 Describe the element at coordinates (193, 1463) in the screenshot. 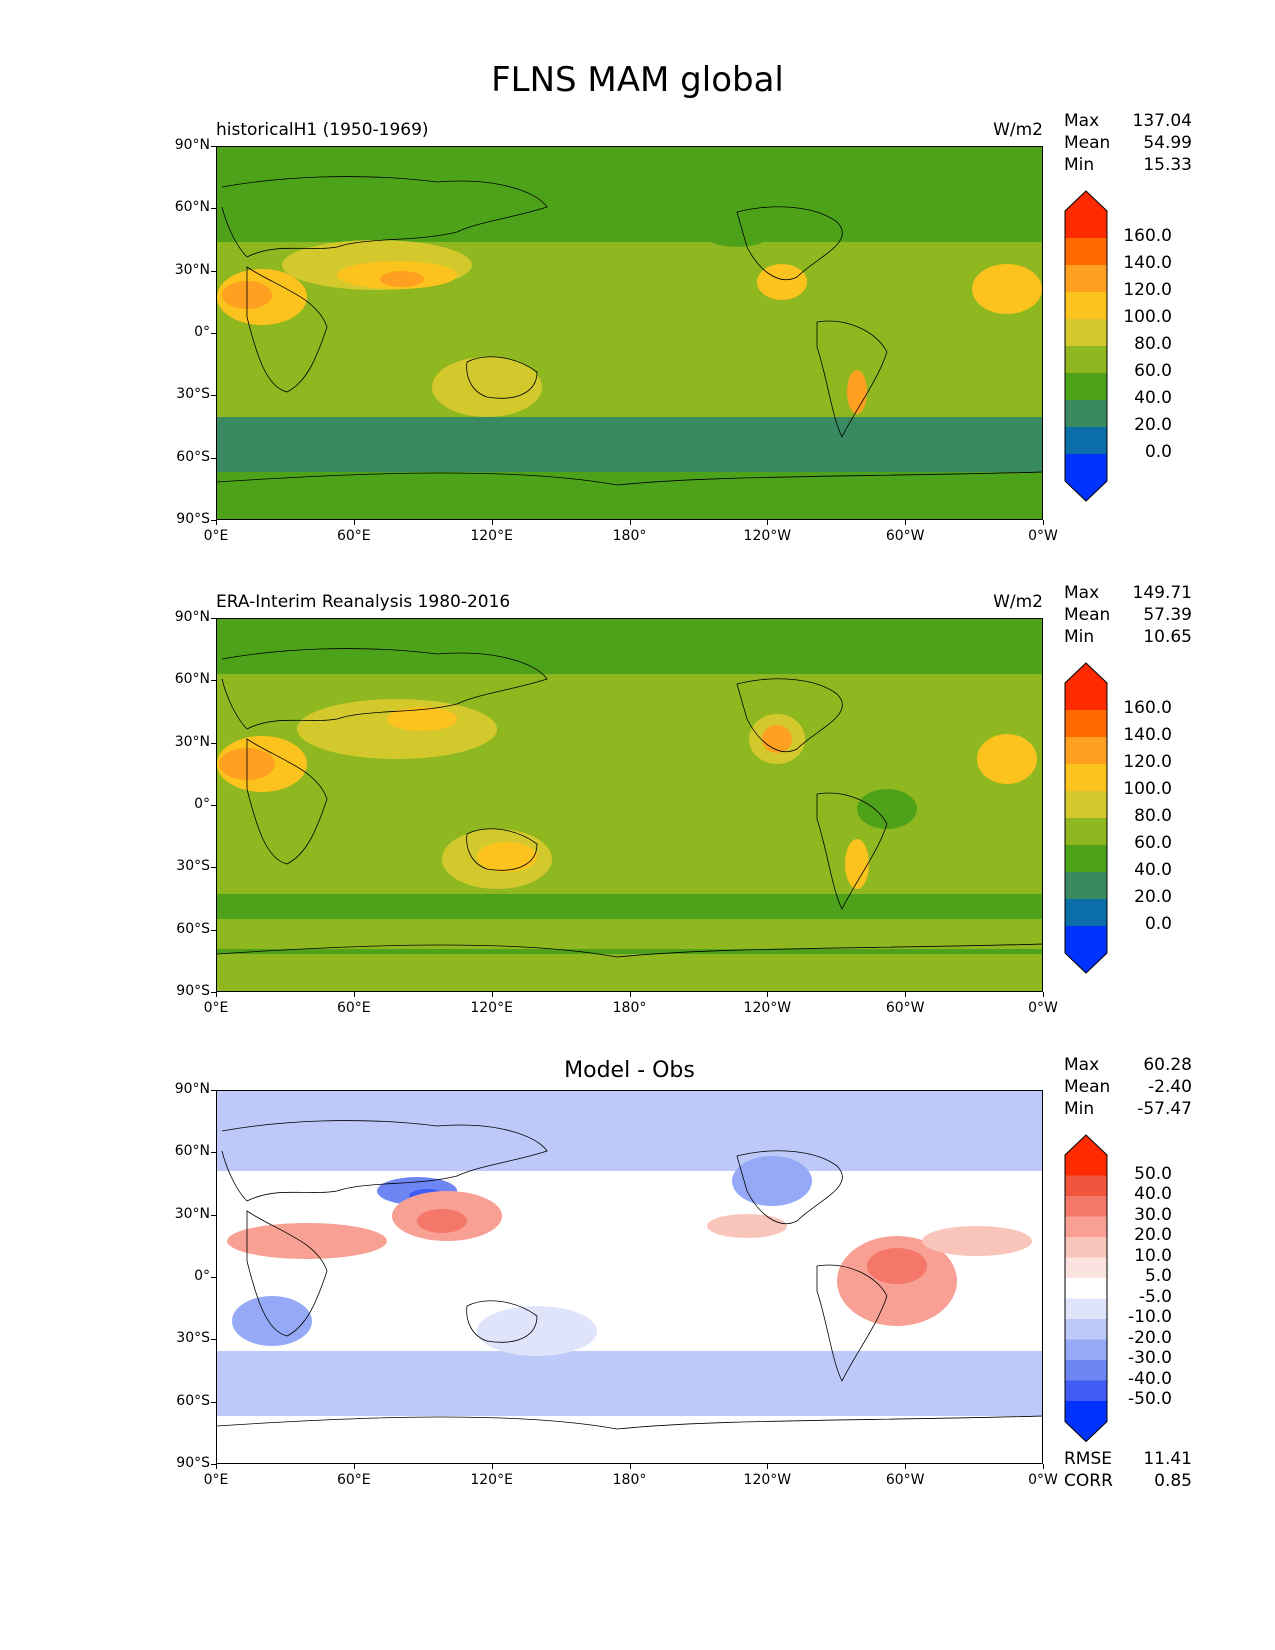

I see `y-tick-label: 90°S` at that location.